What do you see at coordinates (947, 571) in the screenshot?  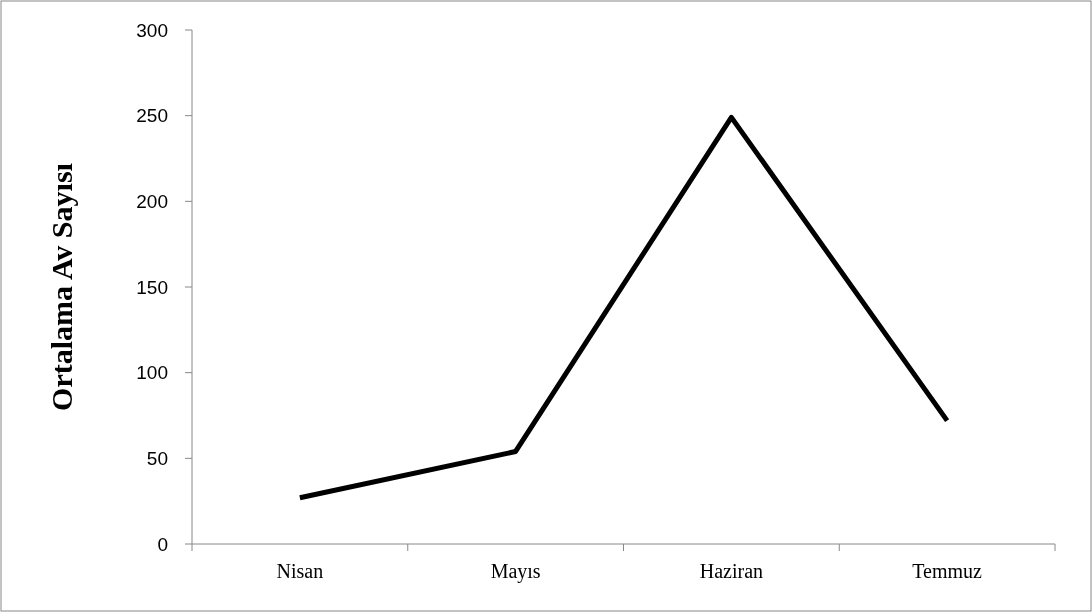 I see `x-tick-label: Temmuz` at bounding box center [947, 571].